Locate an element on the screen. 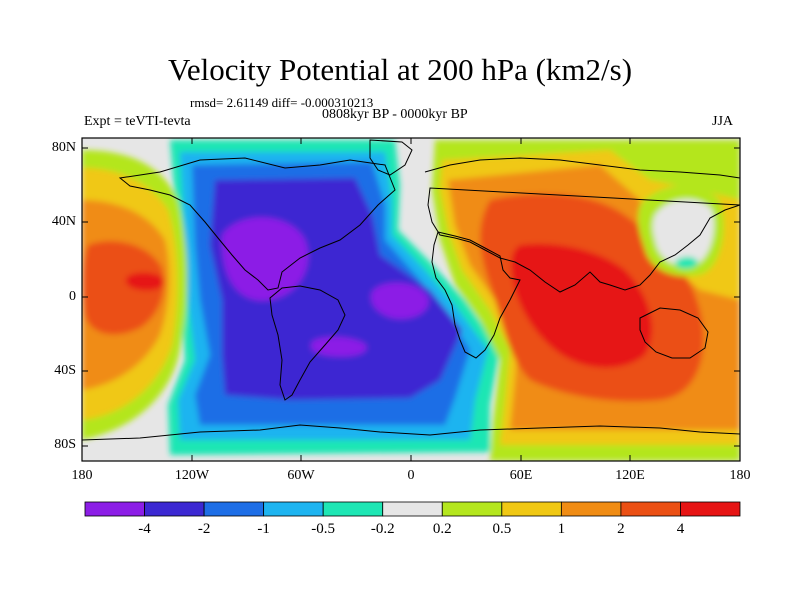 This screenshot has height=600, width=800. lat-label-40n: 40N is located at coordinates (63, 221).